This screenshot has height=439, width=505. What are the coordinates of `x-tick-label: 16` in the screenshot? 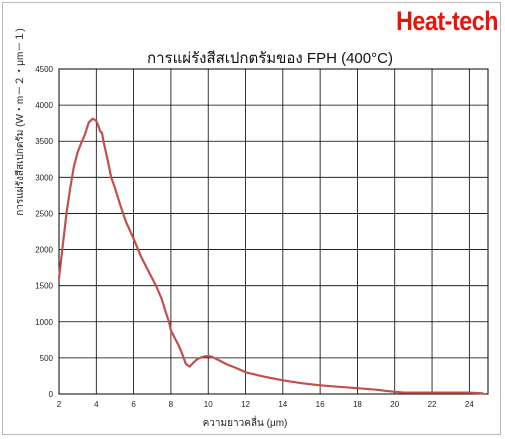 It's located at (320, 404).